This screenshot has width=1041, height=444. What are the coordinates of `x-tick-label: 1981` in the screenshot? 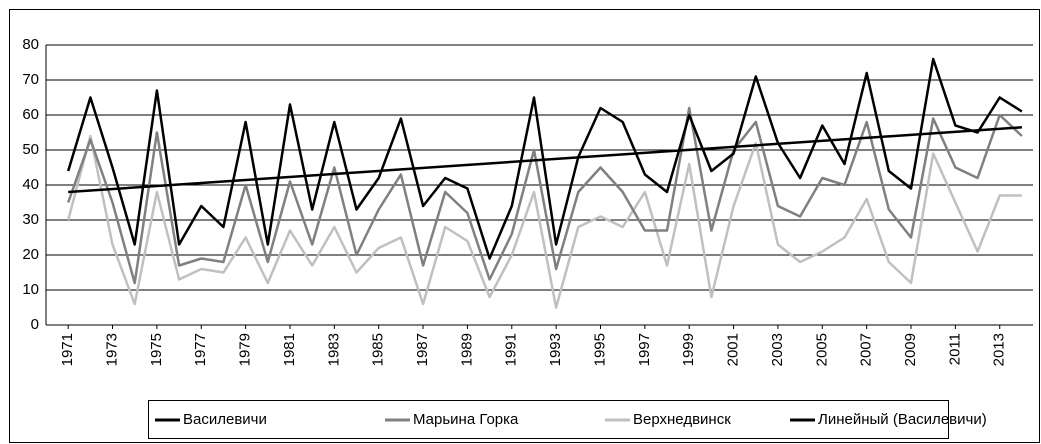 It's located at (289, 349).